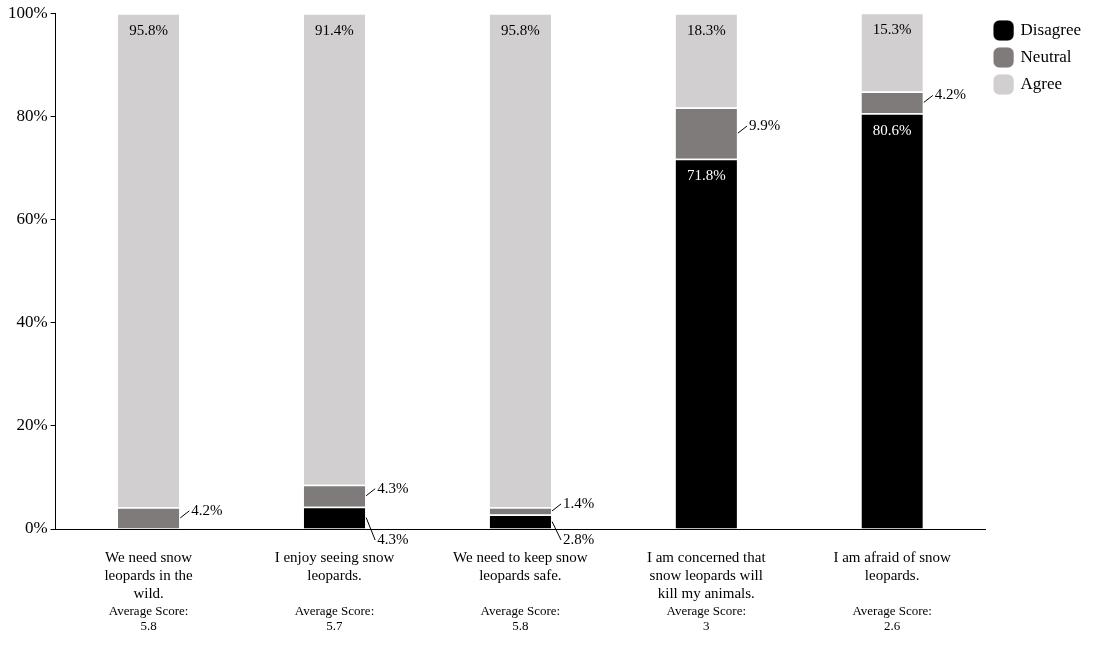 This screenshot has width=1111, height=655. I want to click on text: Average Score: 5.7, so click(334, 617).